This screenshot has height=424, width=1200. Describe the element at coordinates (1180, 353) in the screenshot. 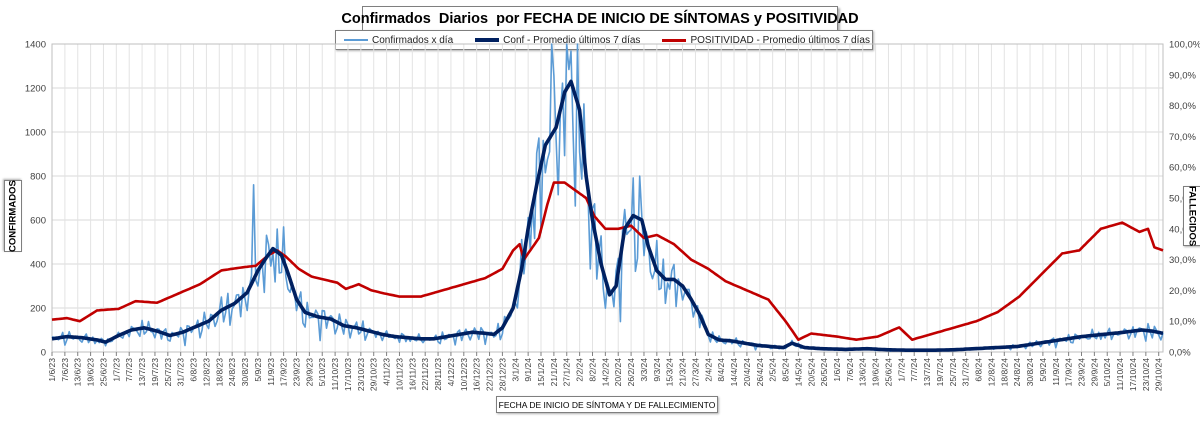

I see `y-right-tick-label: 0,0%` at that location.